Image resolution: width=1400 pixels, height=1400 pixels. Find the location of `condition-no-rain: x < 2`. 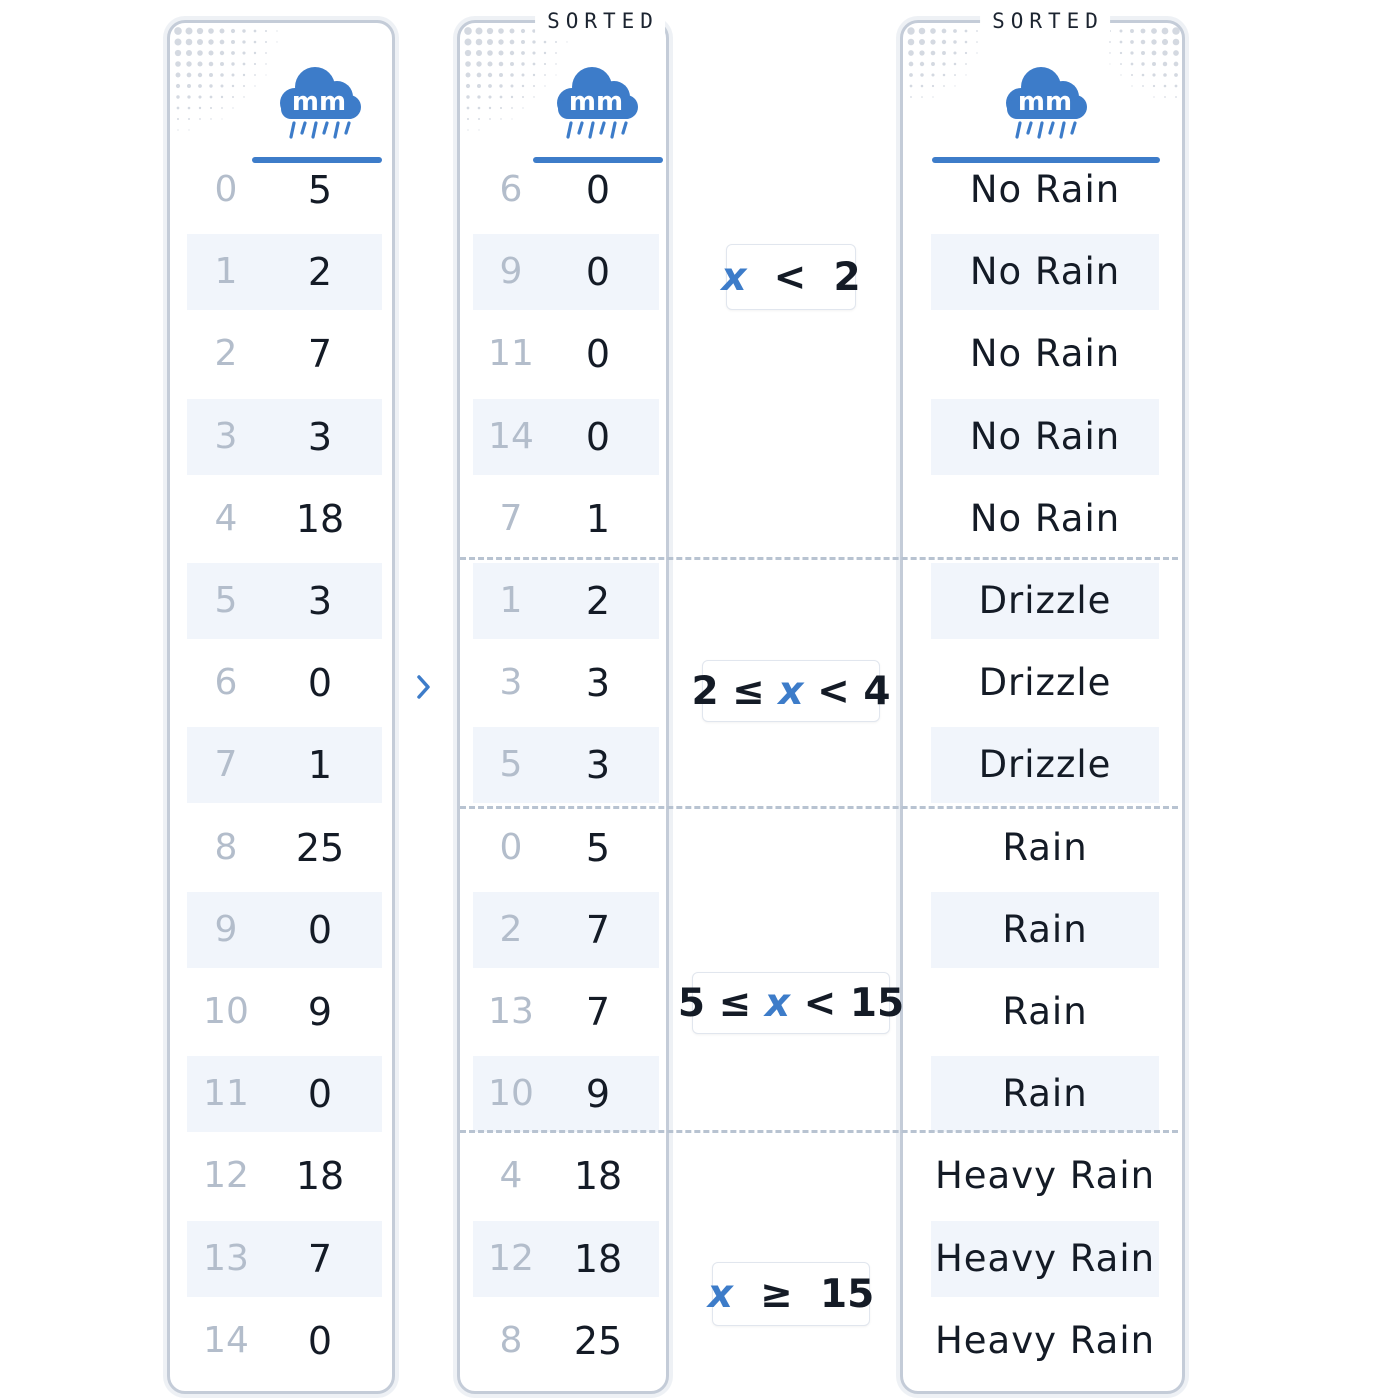

condition-no-rain: x < 2 is located at coordinates (791, 277).